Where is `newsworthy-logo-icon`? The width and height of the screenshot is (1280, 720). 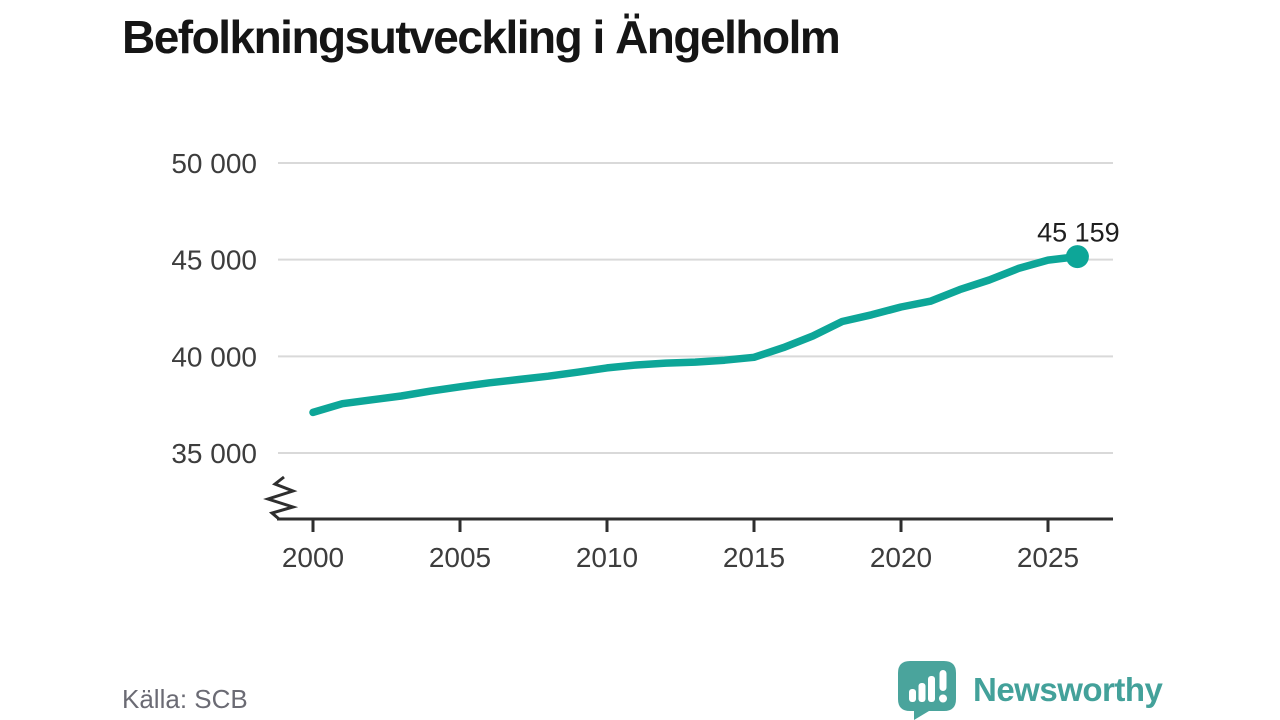 newsworthy-logo-icon is located at coordinates (927, 690).